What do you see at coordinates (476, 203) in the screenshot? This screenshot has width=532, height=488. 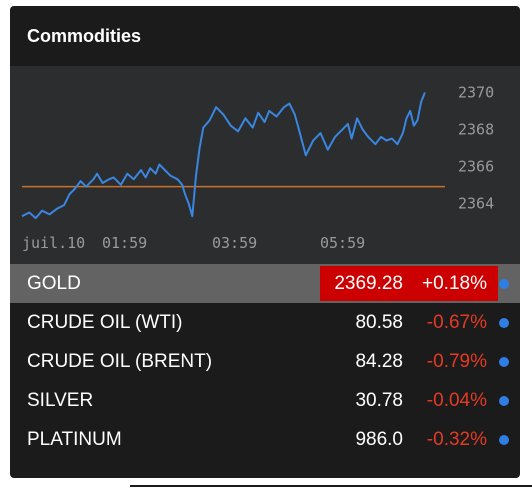 I see `y-tick-label: 2364` at bounding box center [476, 203].